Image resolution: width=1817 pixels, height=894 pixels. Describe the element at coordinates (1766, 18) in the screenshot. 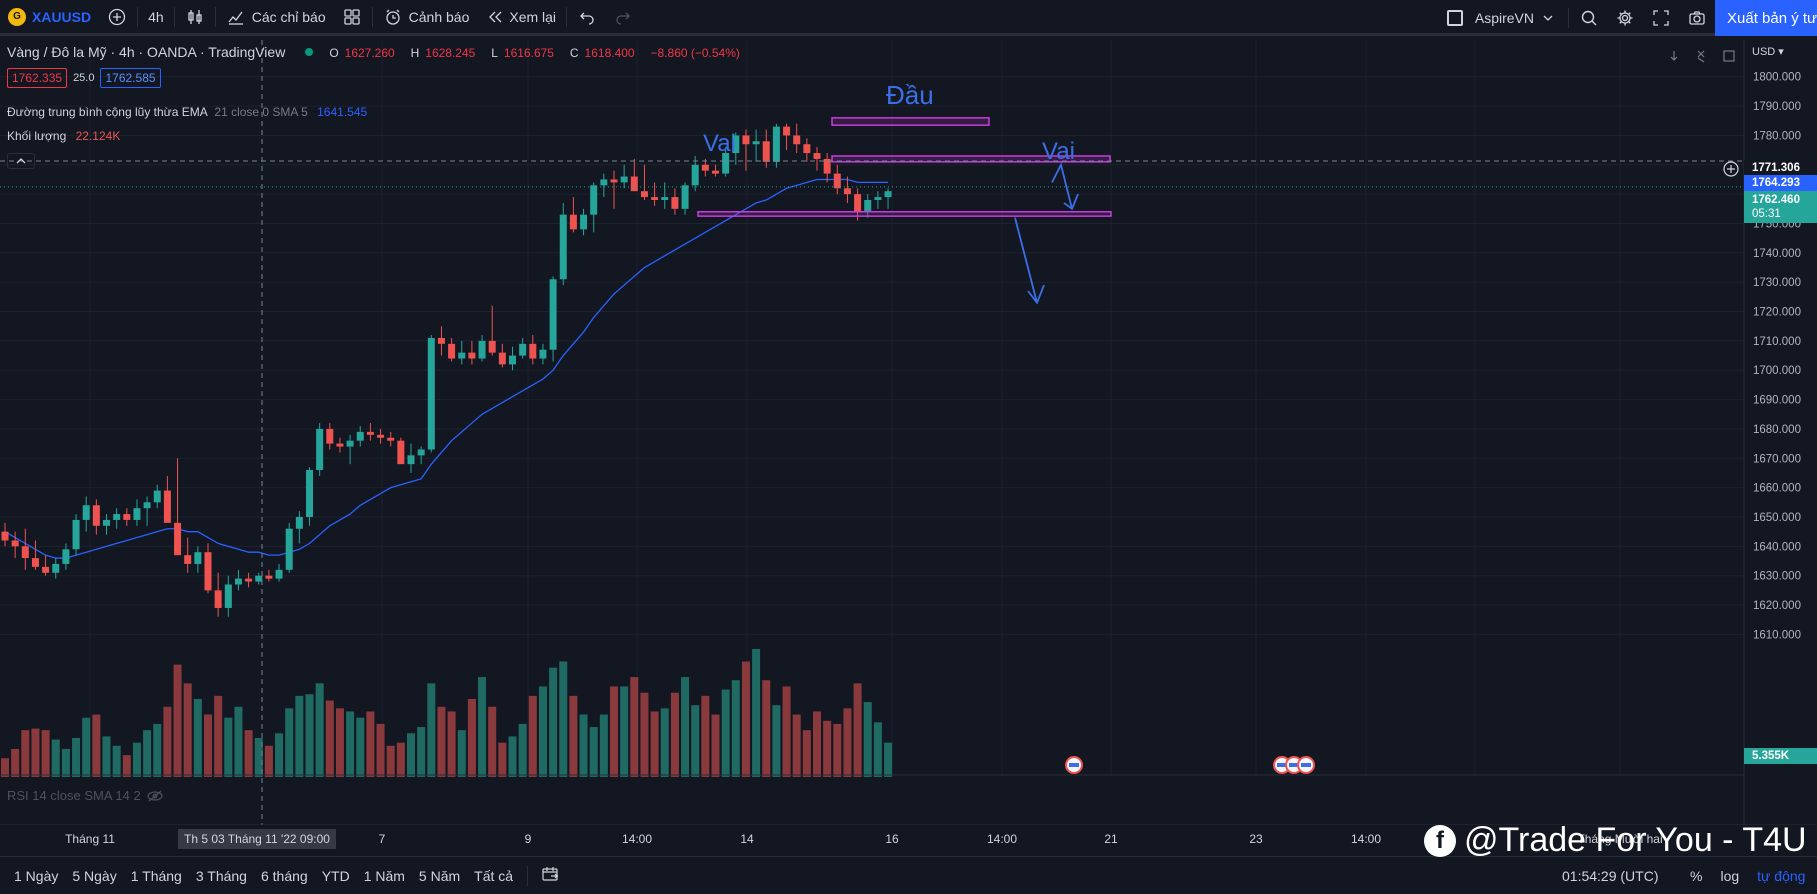

I see `publish-idea-button: Xuất bản ý tư` at that location.